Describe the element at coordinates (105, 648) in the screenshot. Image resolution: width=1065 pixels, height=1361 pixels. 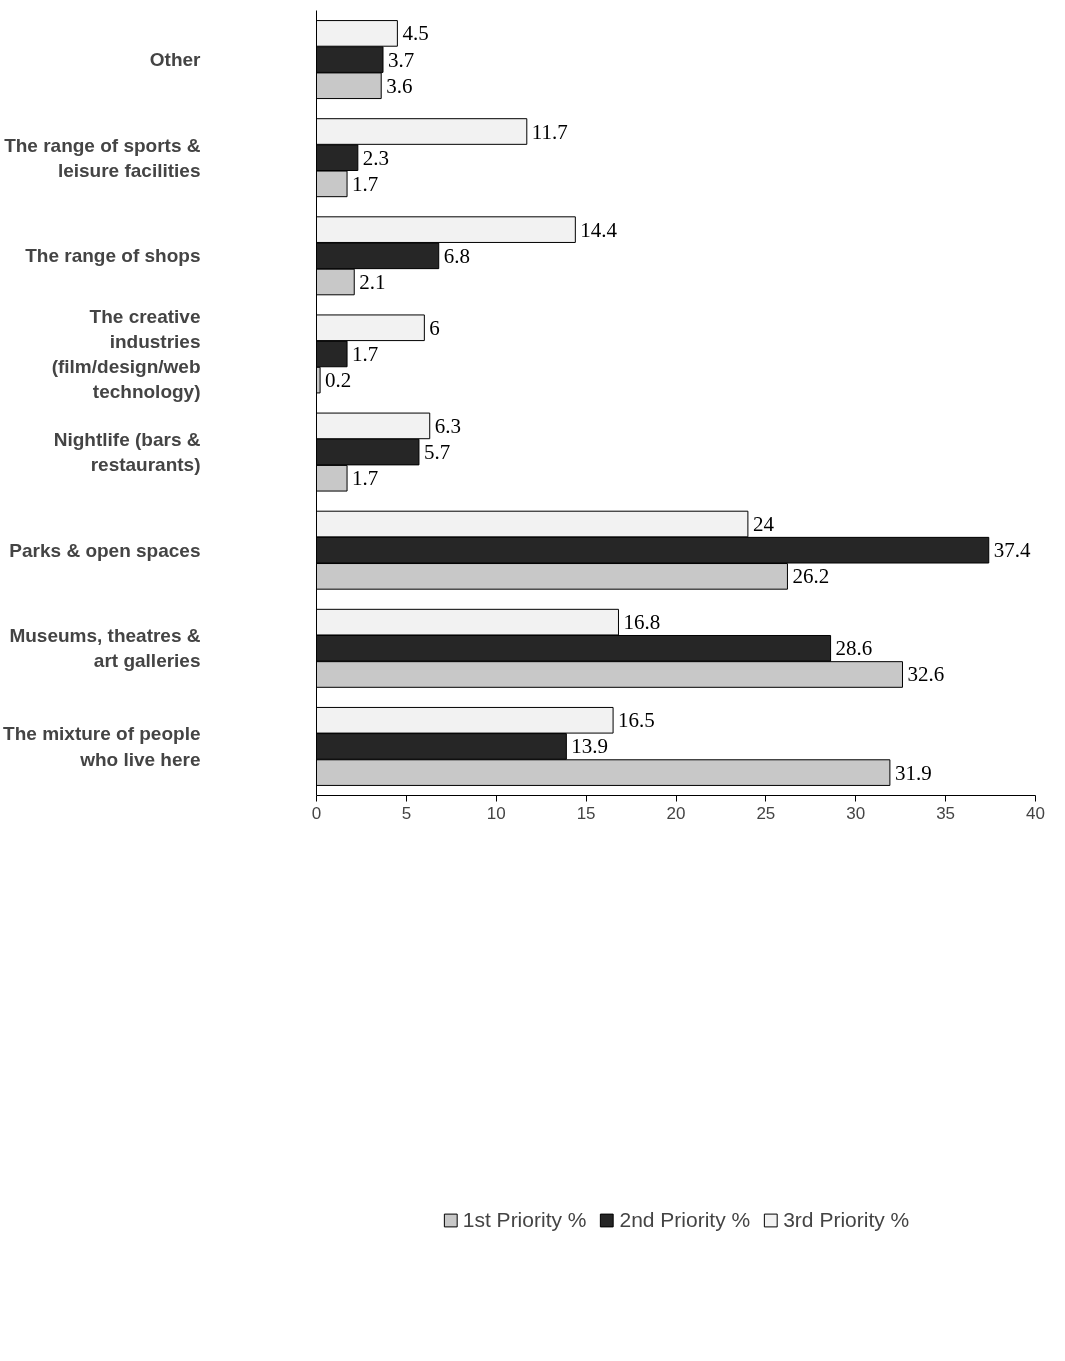
I see `y-tick-label: Museums, theatres & art galleries` at that location.